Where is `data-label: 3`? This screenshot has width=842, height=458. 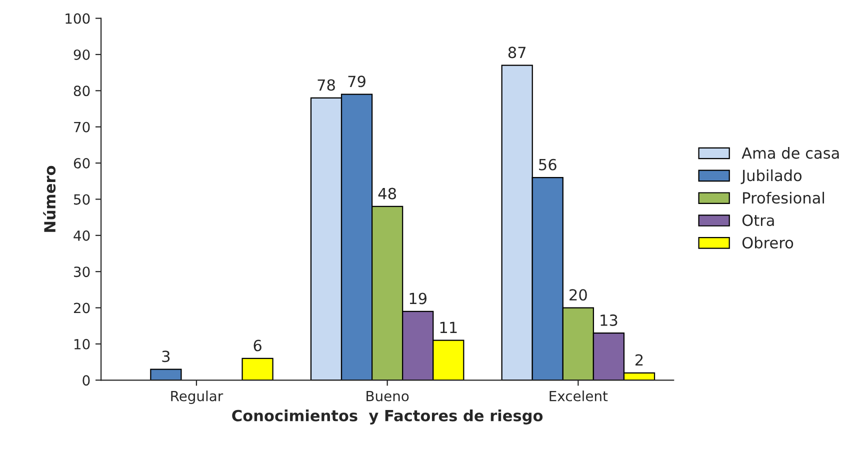 data-label: 3 is located at coordinates (166, 356).